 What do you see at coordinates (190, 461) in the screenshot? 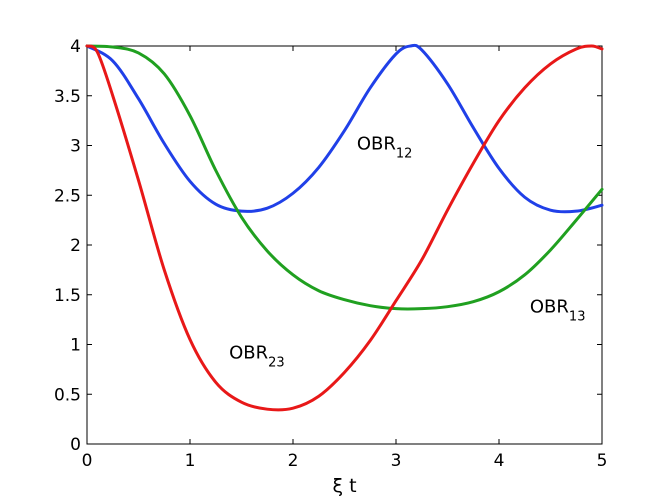
I see `x-tick-label: 1` at bounding box center [190, 461].